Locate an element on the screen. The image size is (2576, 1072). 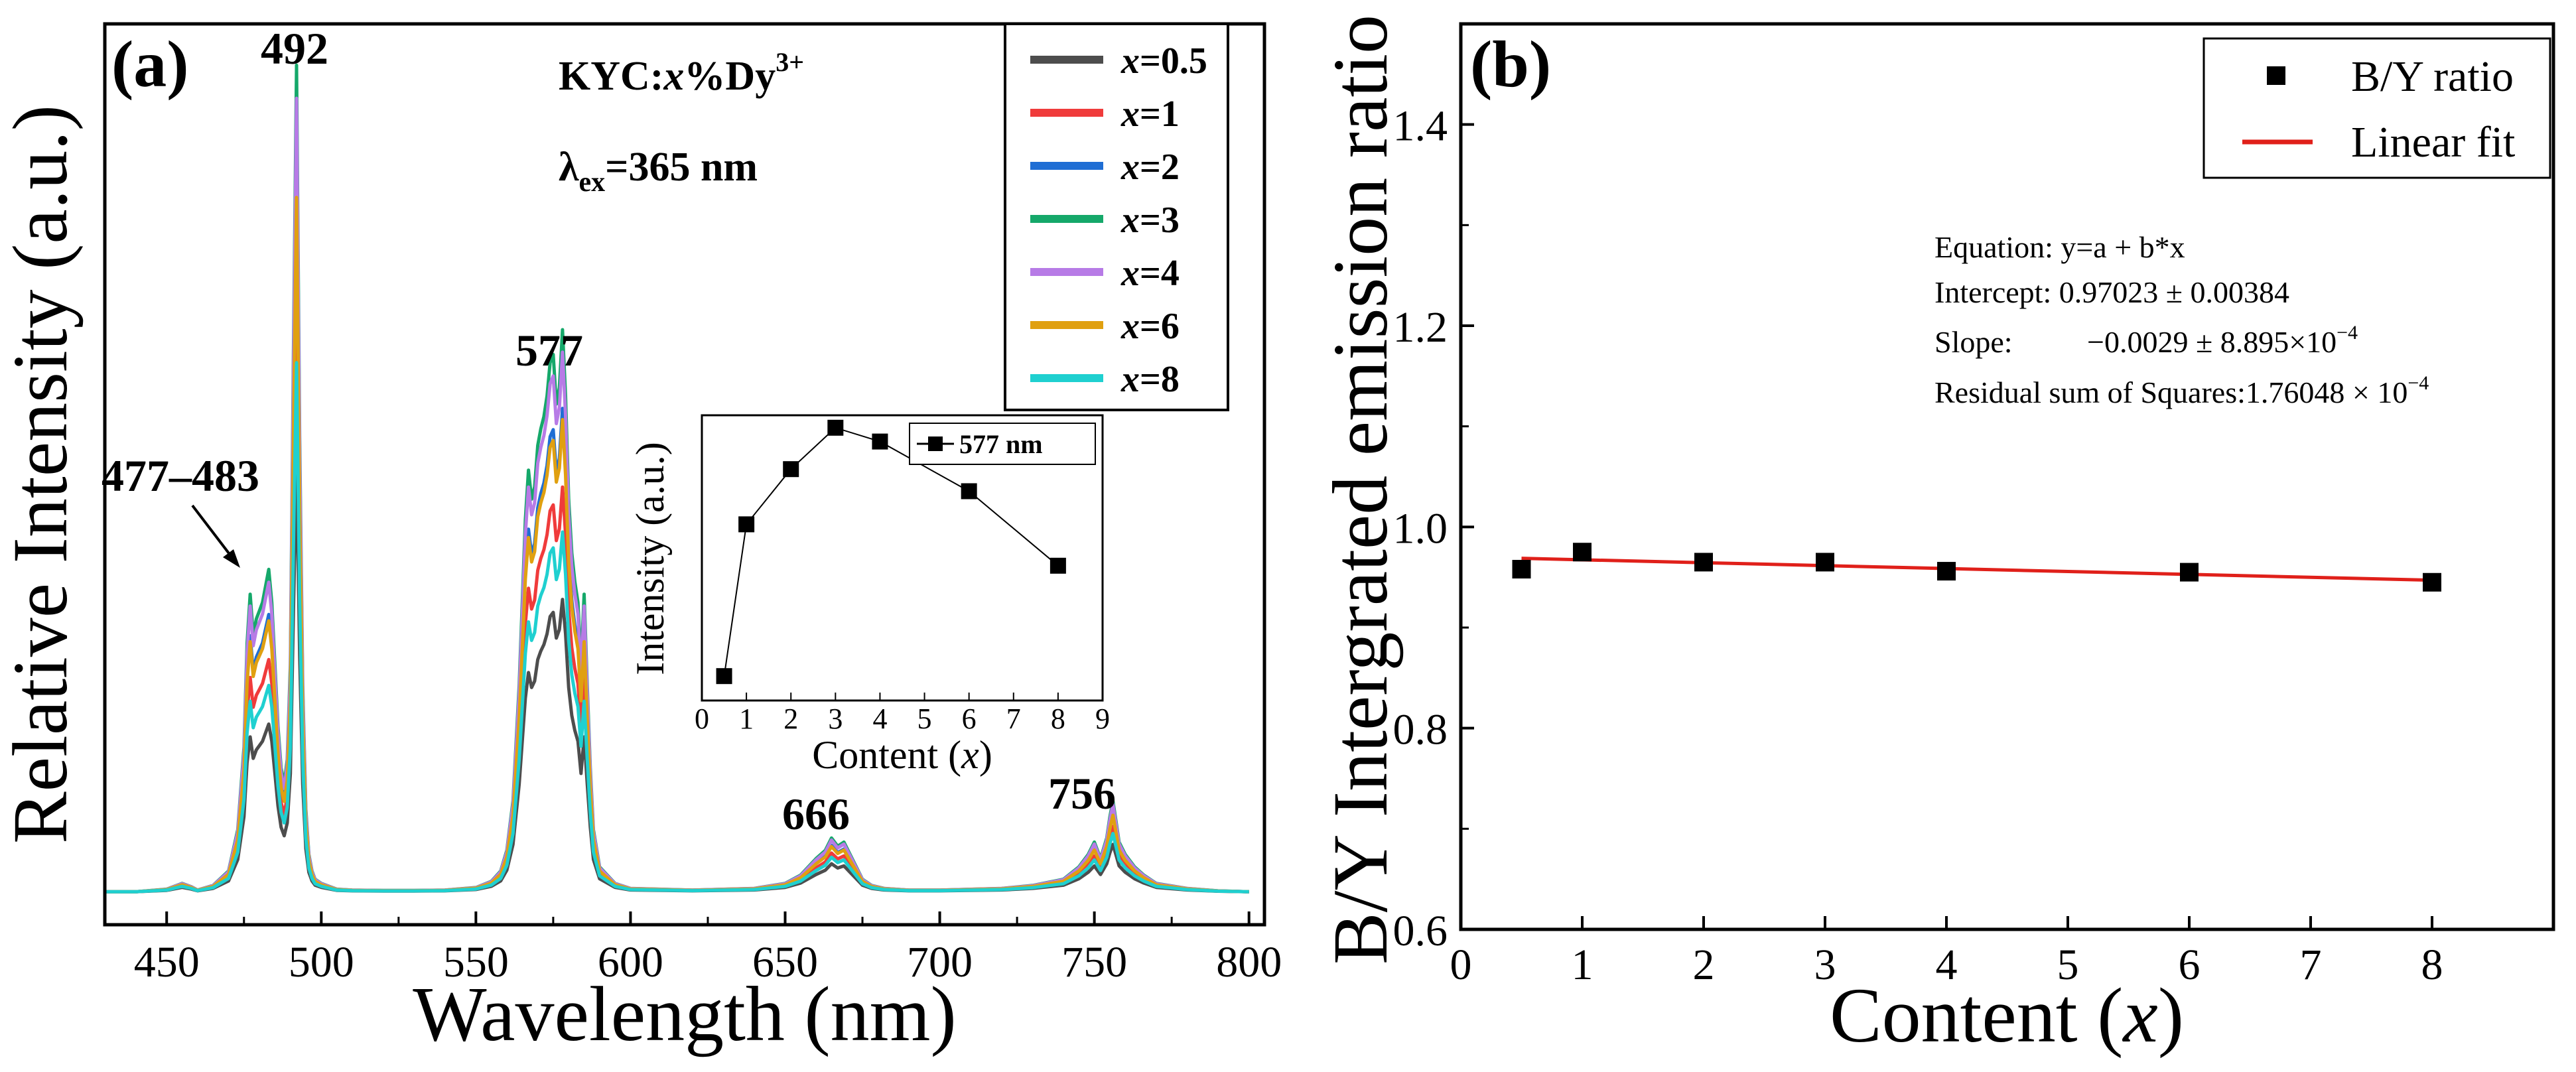
inset-legend-label: 577 nm is located at coordinates (1001, 444).